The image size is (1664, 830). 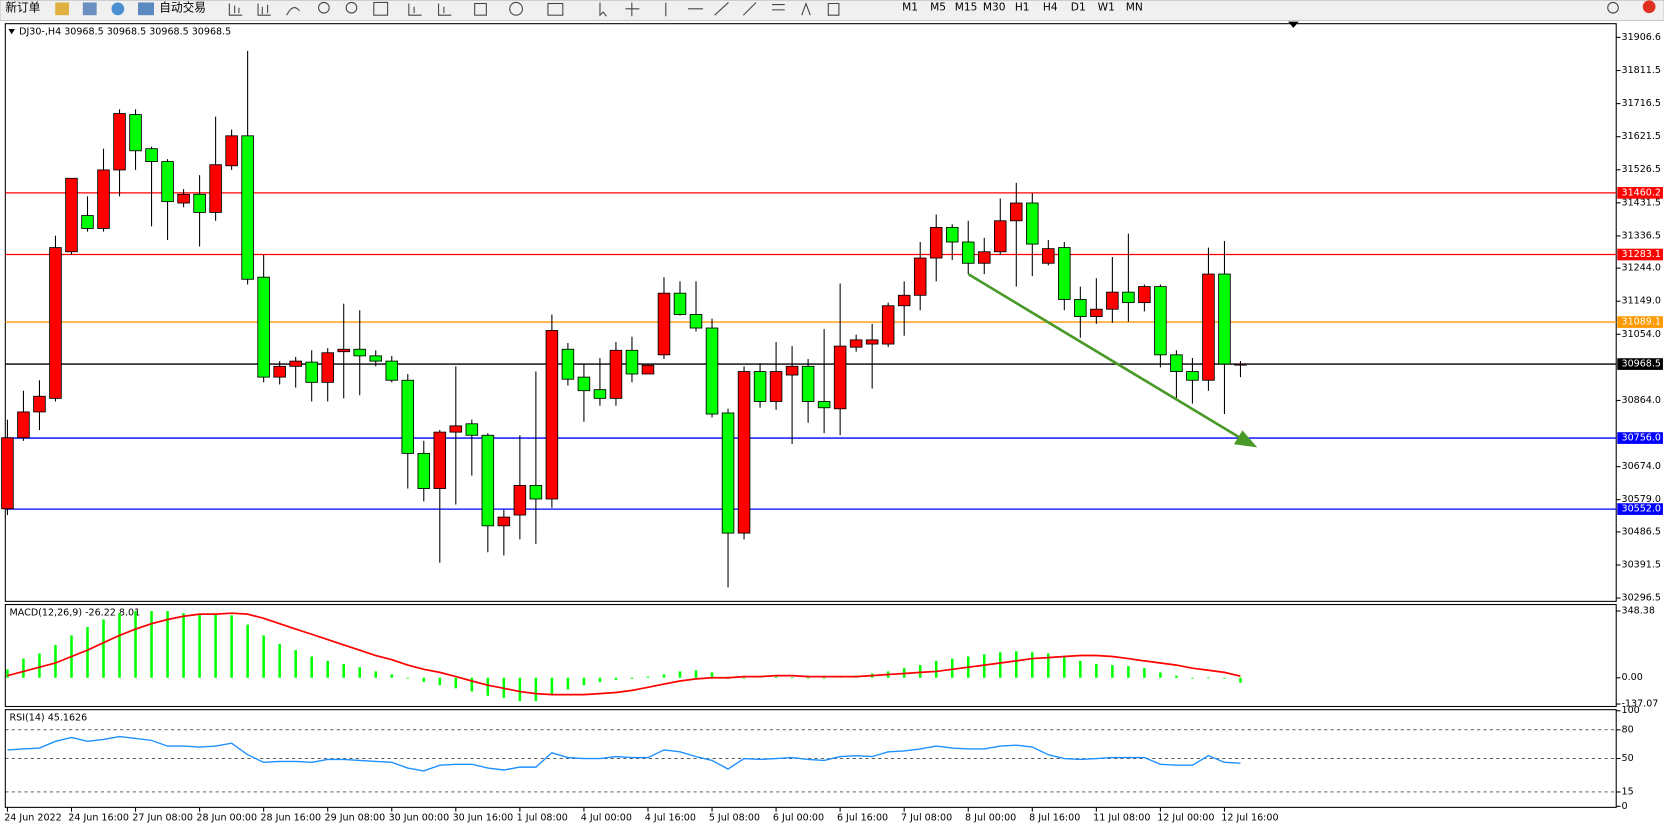 I want to click on timeframe-button: M1, so click(x=910, y=7).